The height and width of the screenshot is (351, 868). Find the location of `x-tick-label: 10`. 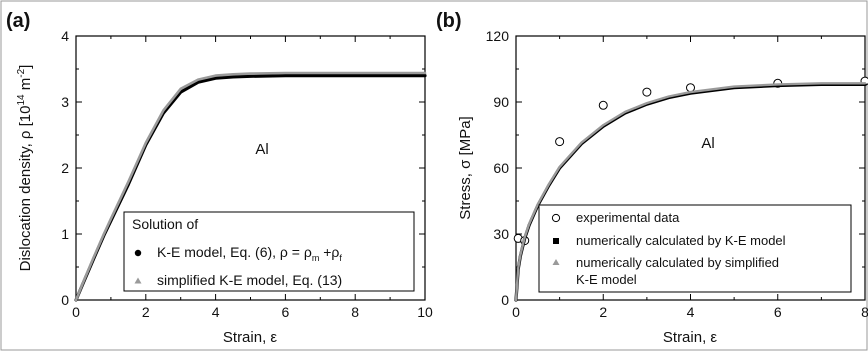

x-tick-label: 10 is located at coordinates (425, 312).